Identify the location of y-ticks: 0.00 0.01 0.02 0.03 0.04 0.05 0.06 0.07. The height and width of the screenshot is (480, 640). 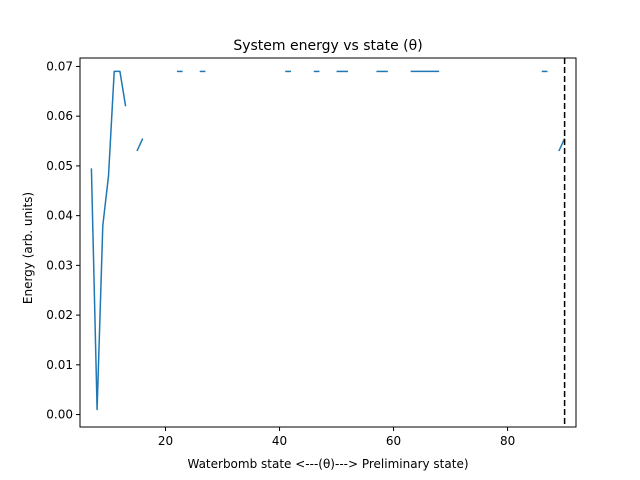
(63, 240).